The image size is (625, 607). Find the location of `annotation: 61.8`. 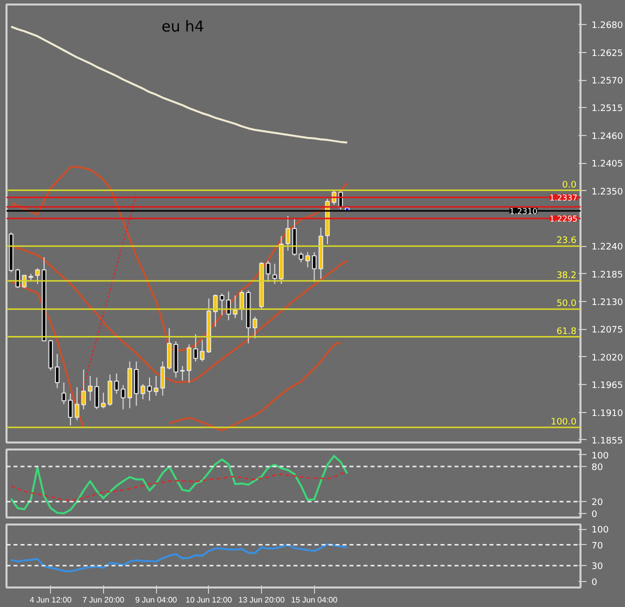

annotation: 61.8 is located at coordinates (566, 331).